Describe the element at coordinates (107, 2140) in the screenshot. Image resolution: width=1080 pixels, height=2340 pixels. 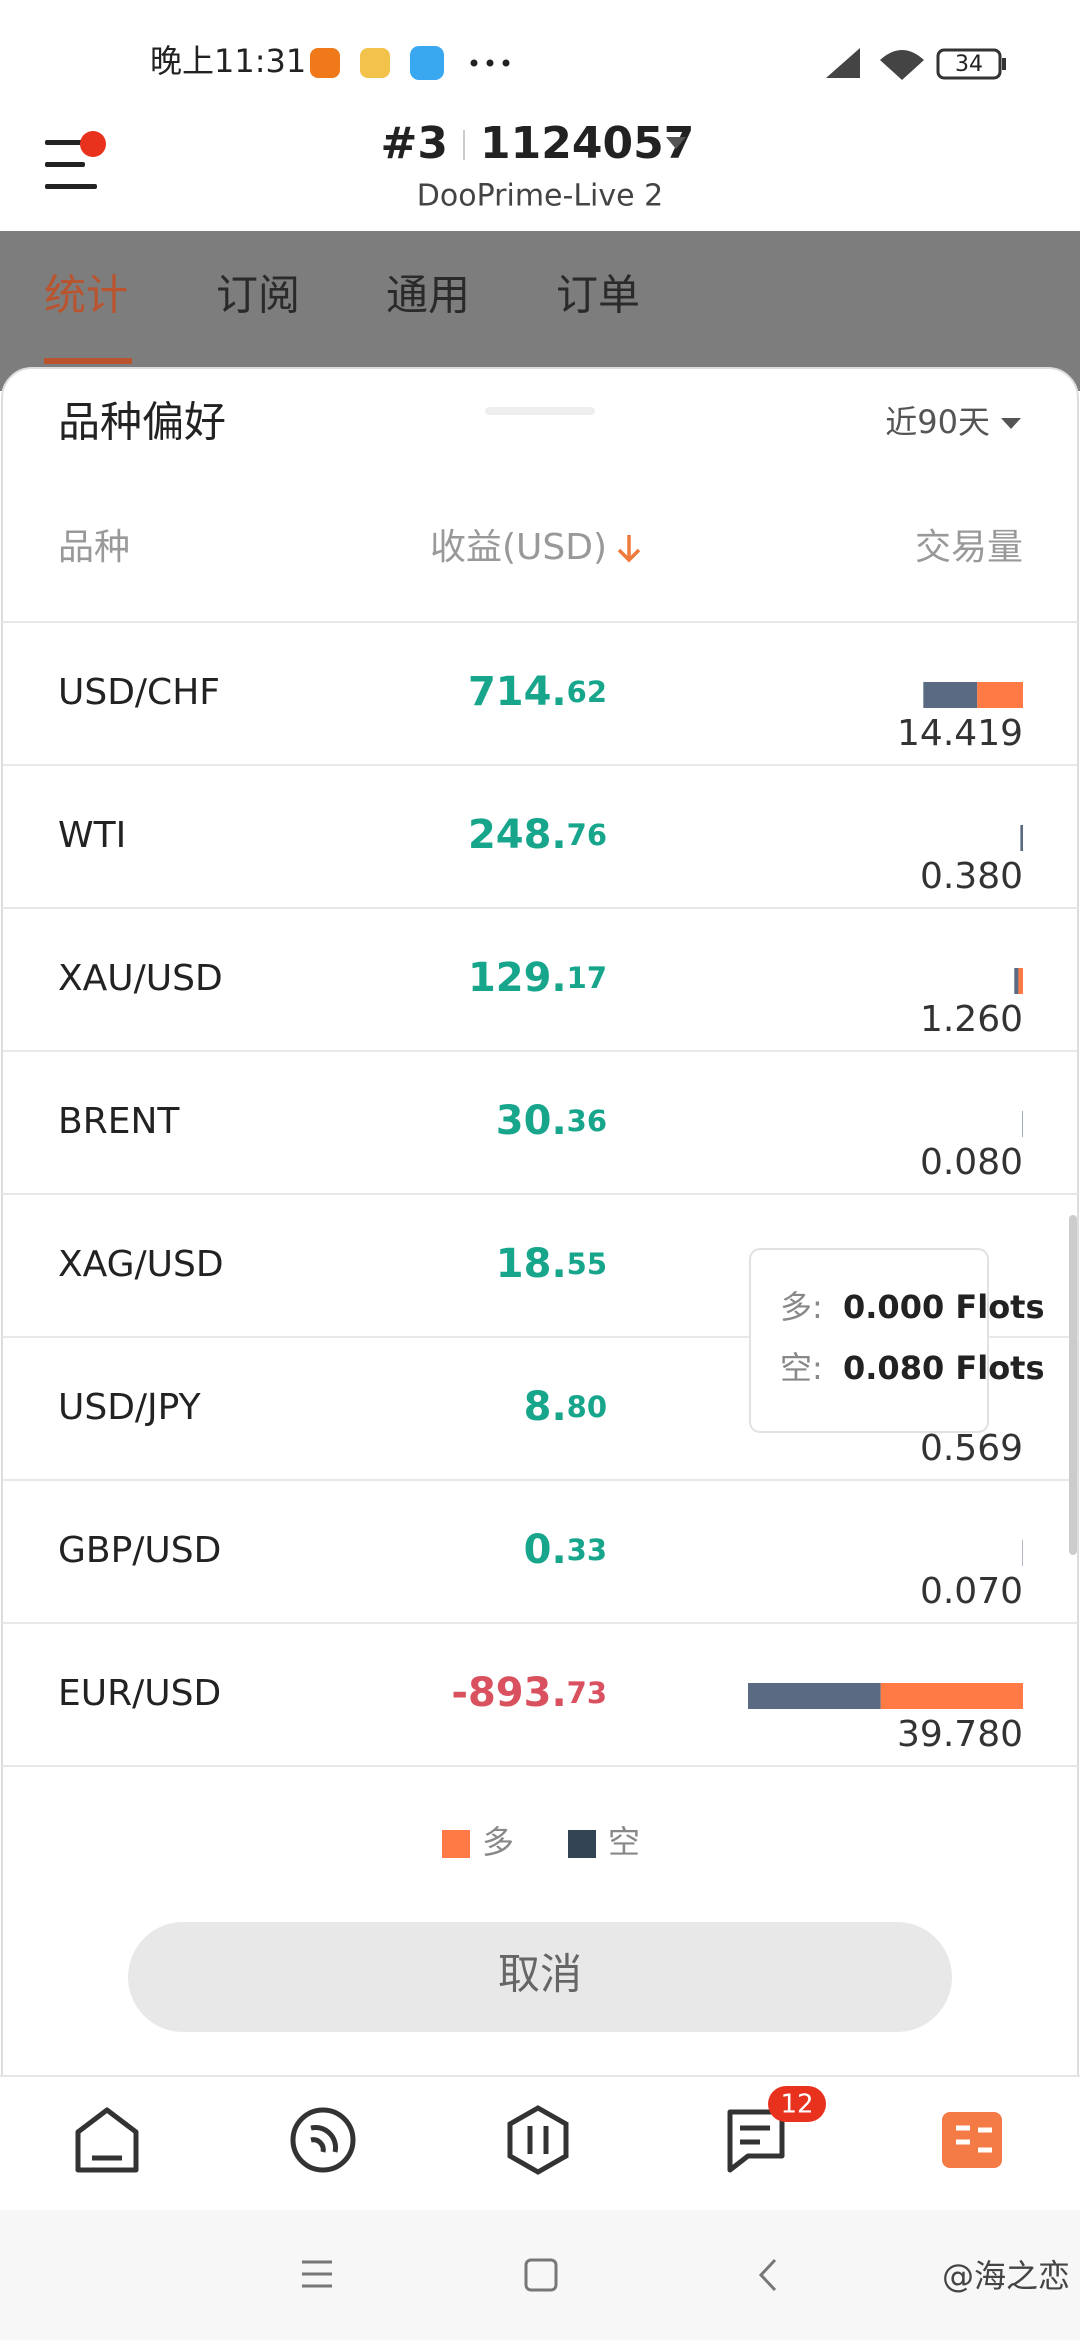
I see `home-icon` at that location.